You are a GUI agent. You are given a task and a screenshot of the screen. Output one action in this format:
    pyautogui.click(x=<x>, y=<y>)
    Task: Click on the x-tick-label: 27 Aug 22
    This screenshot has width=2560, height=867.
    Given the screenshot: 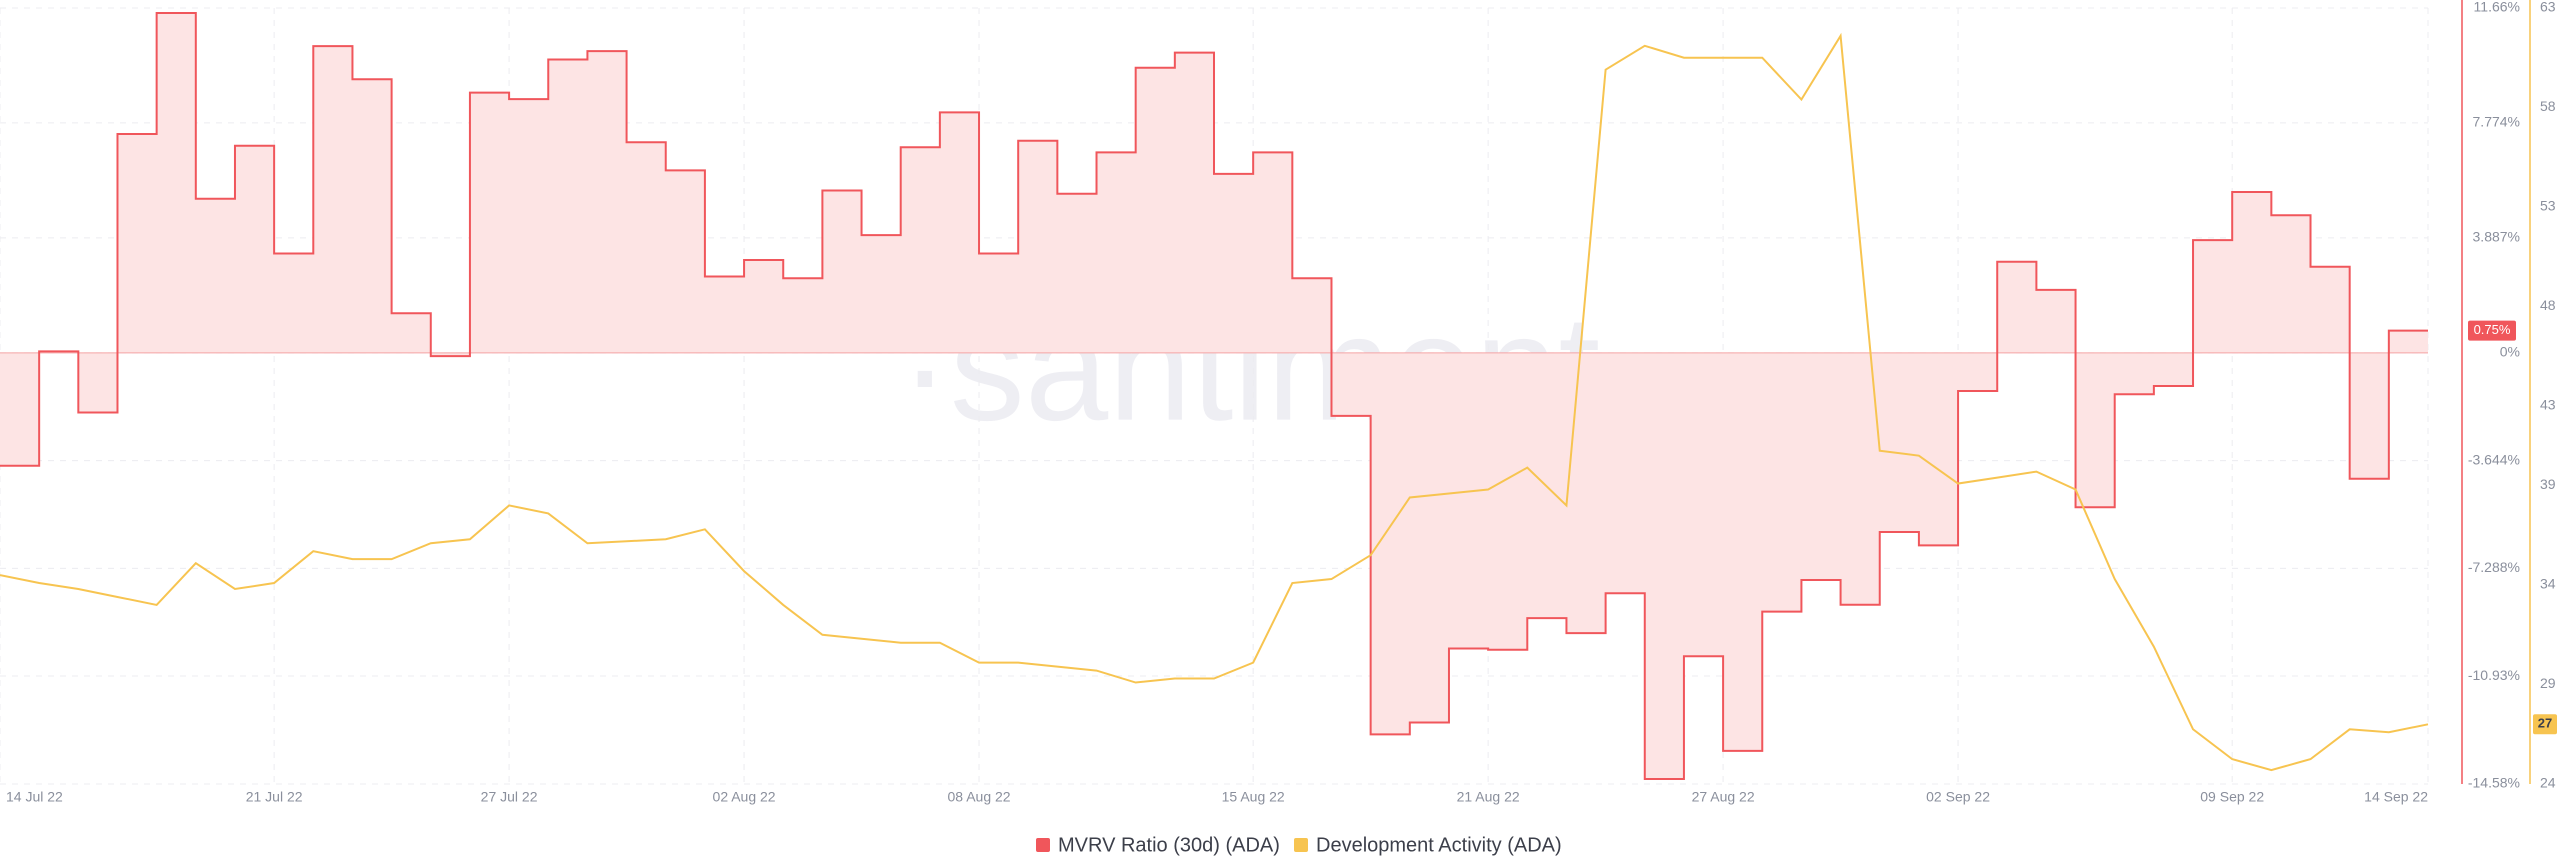 What is the action you would take?
    pyautogui.click(x=1723, y=797)
    